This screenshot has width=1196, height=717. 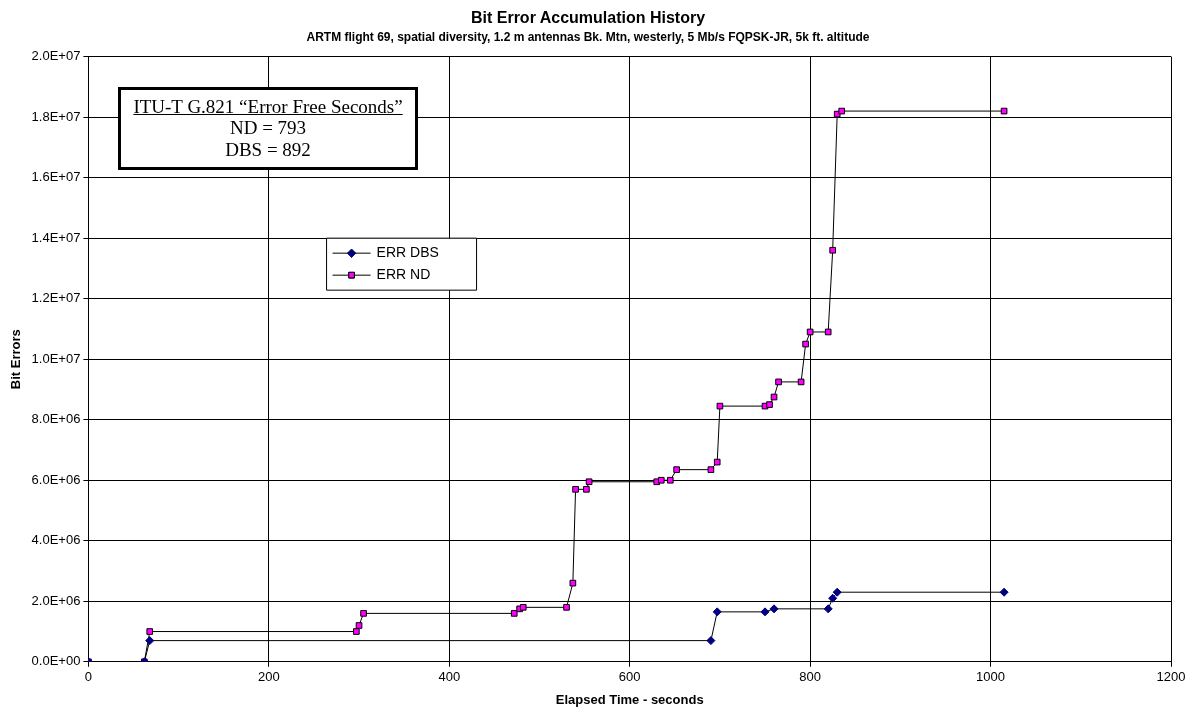 What do you see at coordinates (268, 128) in the screenshot?
I see `annotation: ND = 793` at bounding box center [268, 128].